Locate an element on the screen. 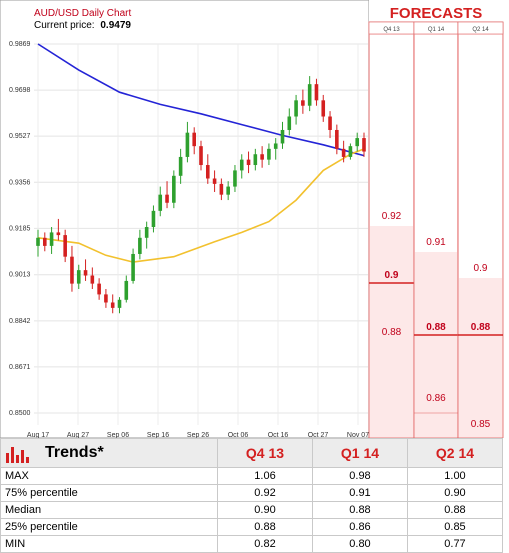  x-tick-label: Oct 16 is located at coordinates (278, 435).